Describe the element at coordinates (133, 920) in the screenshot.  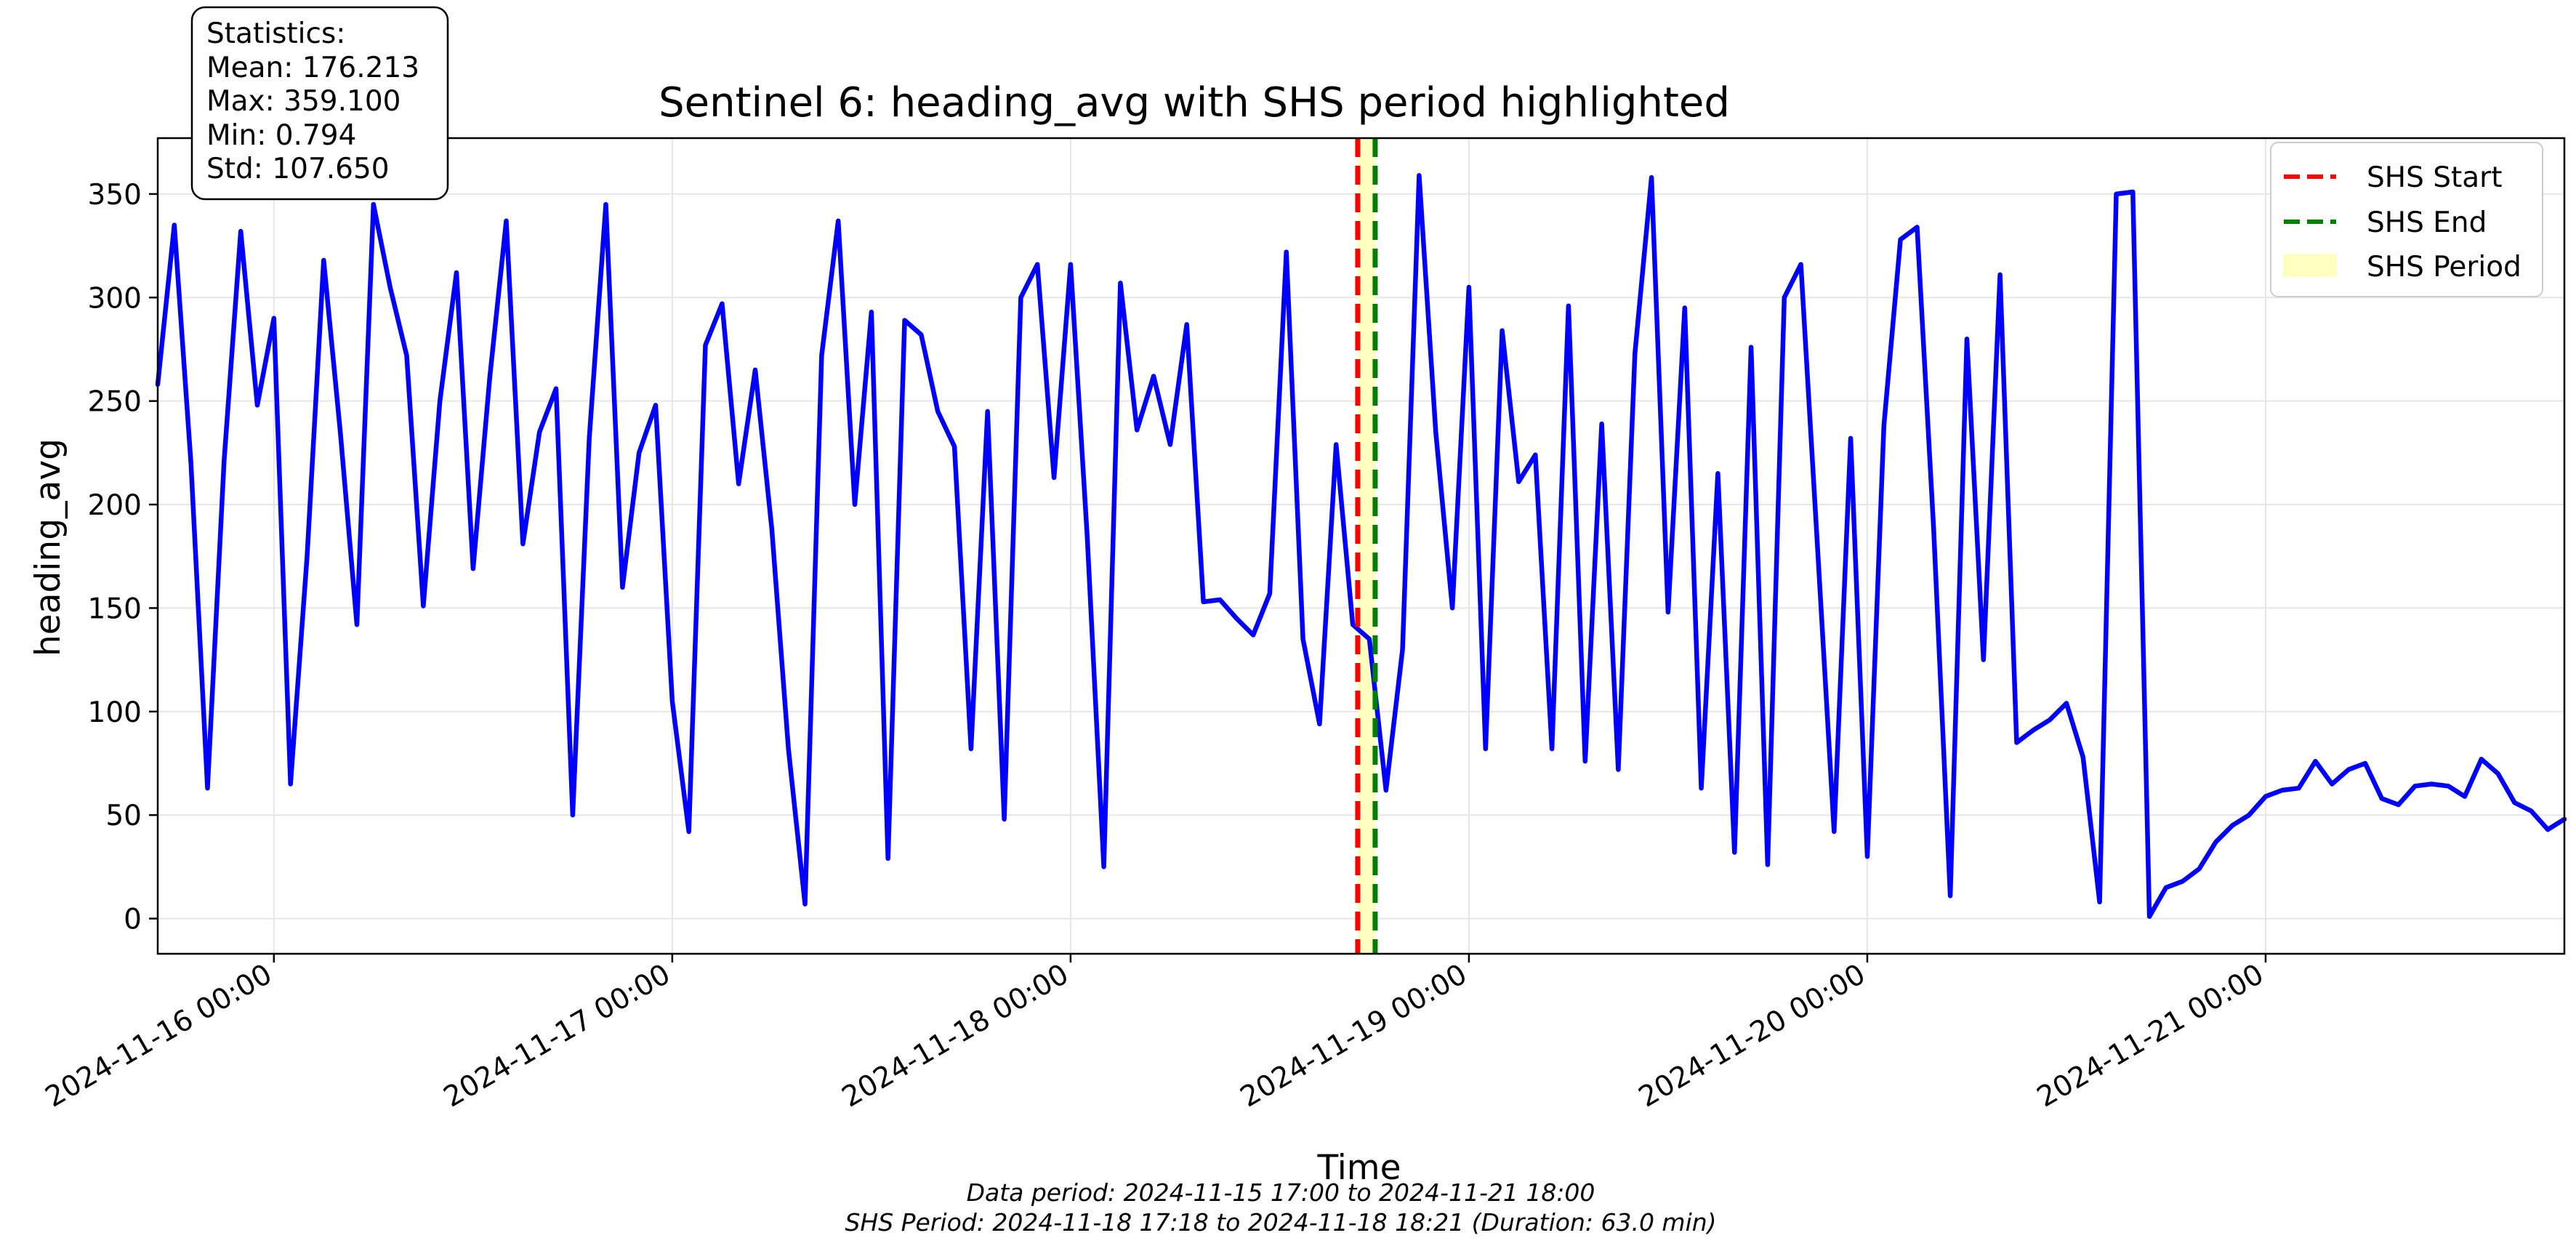
I see `y-tick-label: 0` at that location.